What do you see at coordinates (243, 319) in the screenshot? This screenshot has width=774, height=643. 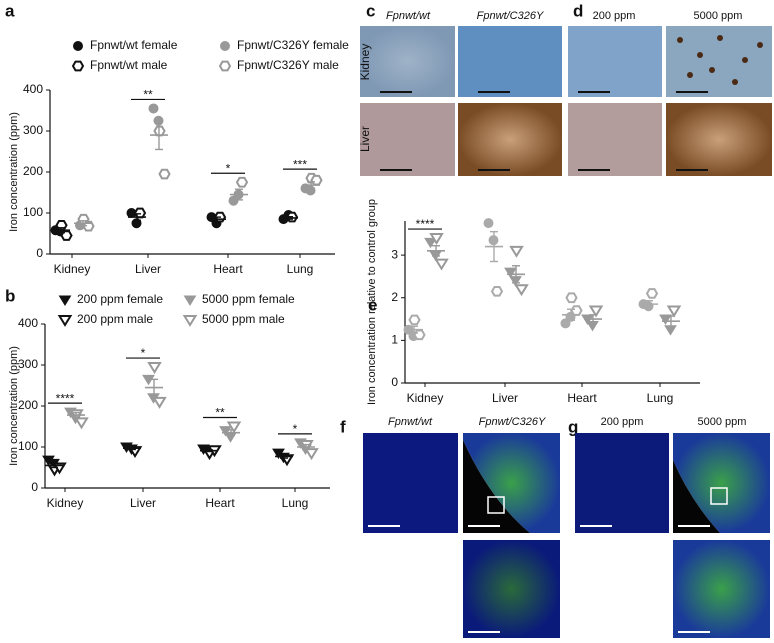 I see `legend-label: 5000 ppm male` at bounding box center [243, 319].